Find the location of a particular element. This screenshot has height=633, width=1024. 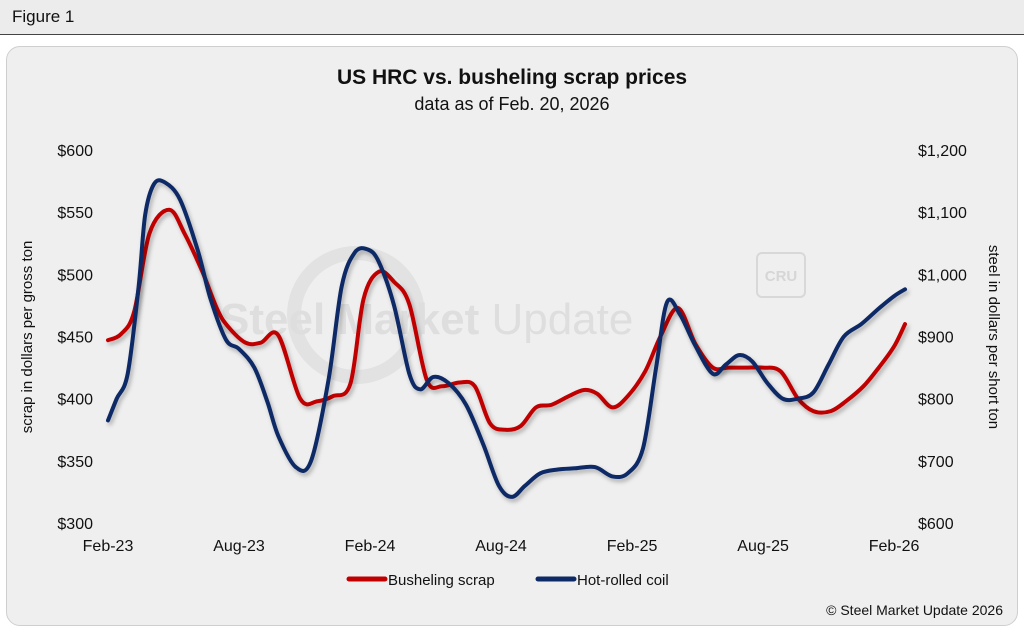

y-left-tick-label: $400 is located at coordinates (75, 400).